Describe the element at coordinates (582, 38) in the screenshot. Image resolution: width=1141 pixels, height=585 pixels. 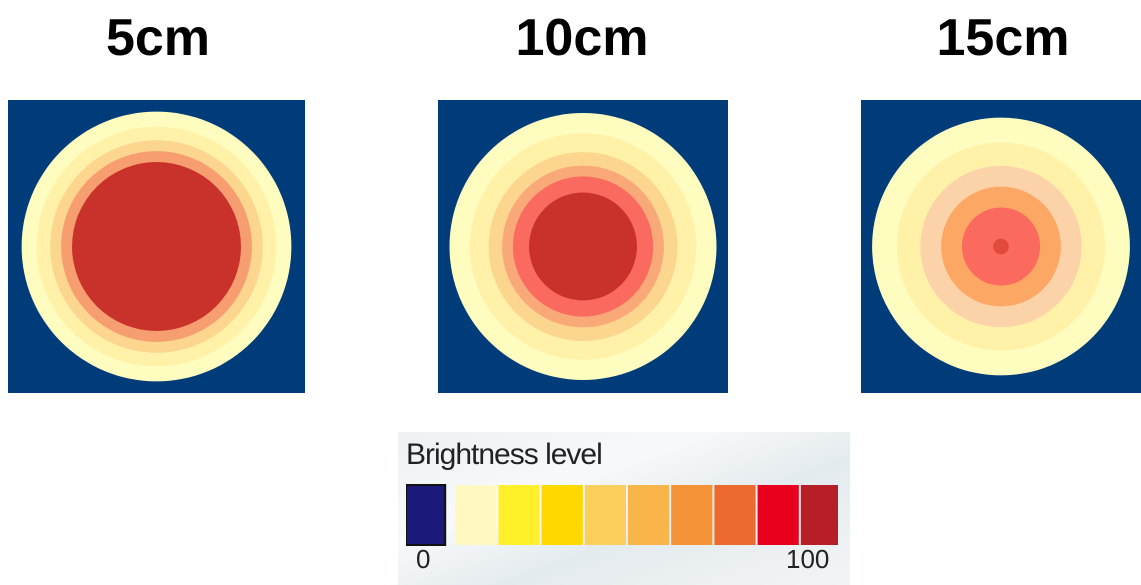
I see `panel-title-10cm: 10cm` at that location.